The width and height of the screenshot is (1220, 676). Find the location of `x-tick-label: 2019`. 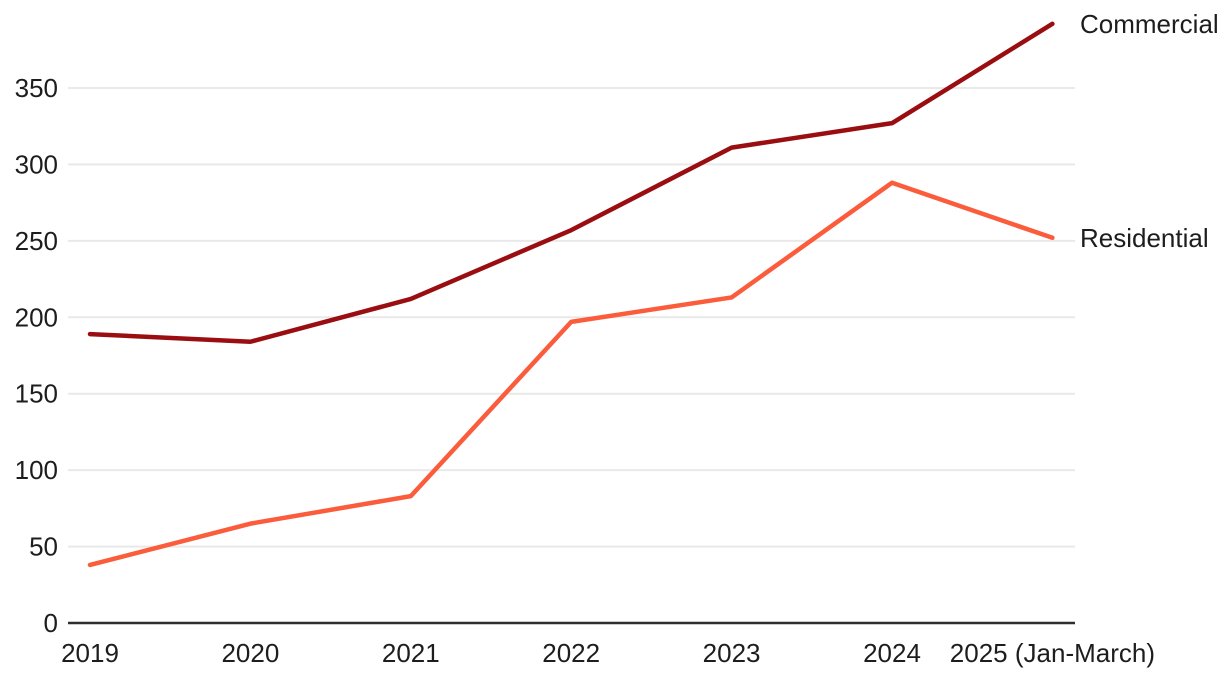

x-tick-label: 2019 is located at coordinates (90, 653).